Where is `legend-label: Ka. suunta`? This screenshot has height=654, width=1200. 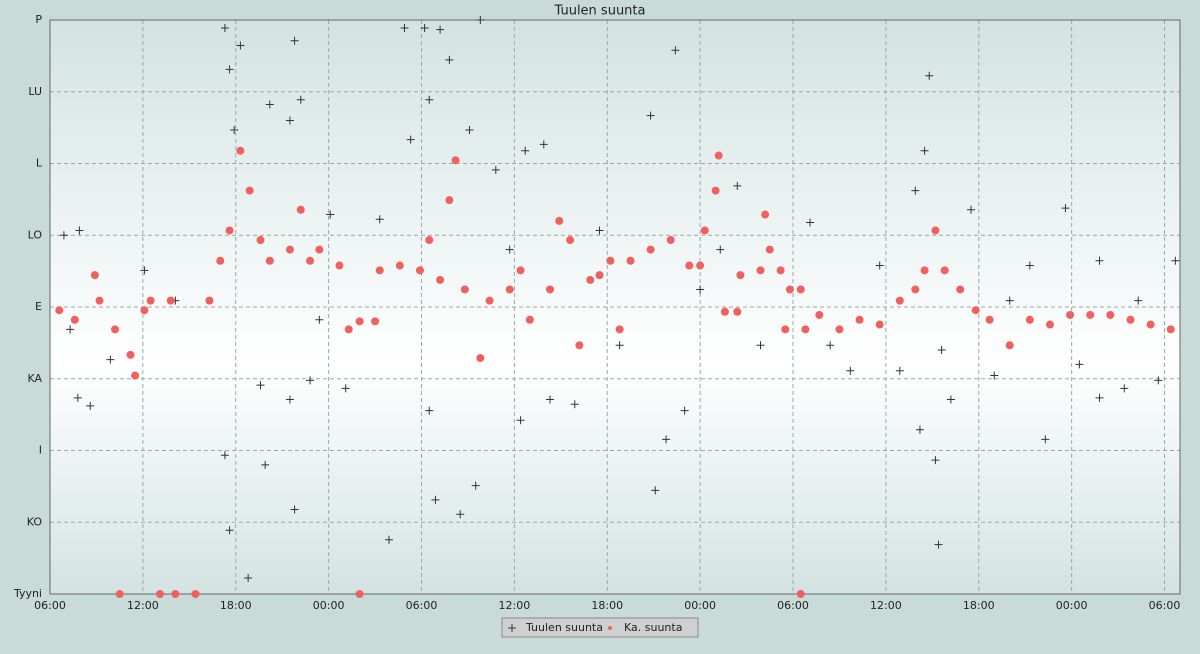
legend-label: Ka. suunta is located at coordinates (653, 627).